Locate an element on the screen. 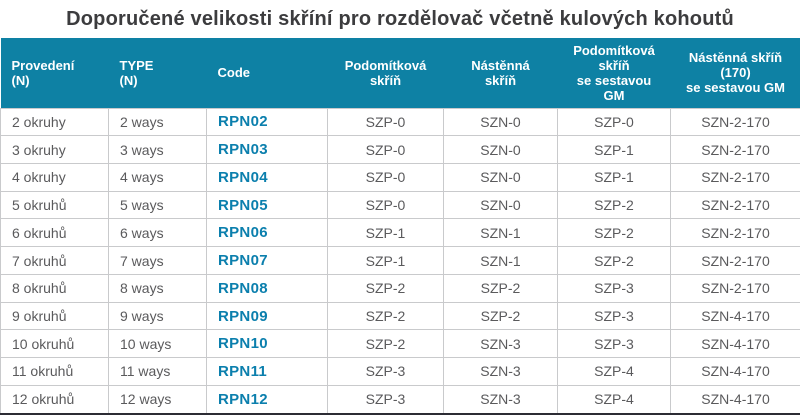 The height and width of the screenshot is (415, 800). cell-type: 3 ways is located at coordinates (157, 149).